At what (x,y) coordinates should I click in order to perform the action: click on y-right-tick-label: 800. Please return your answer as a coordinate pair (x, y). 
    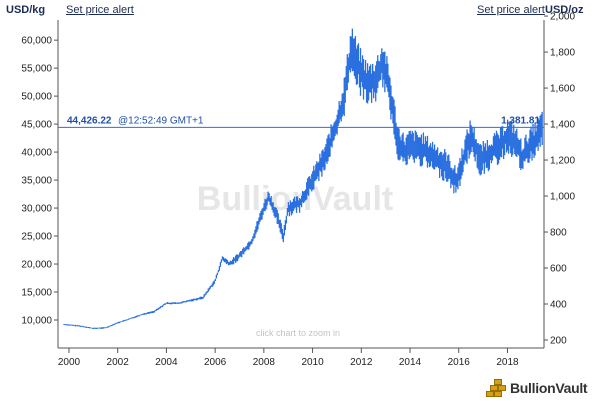
    Looking at the image, I should click on (558, 233).